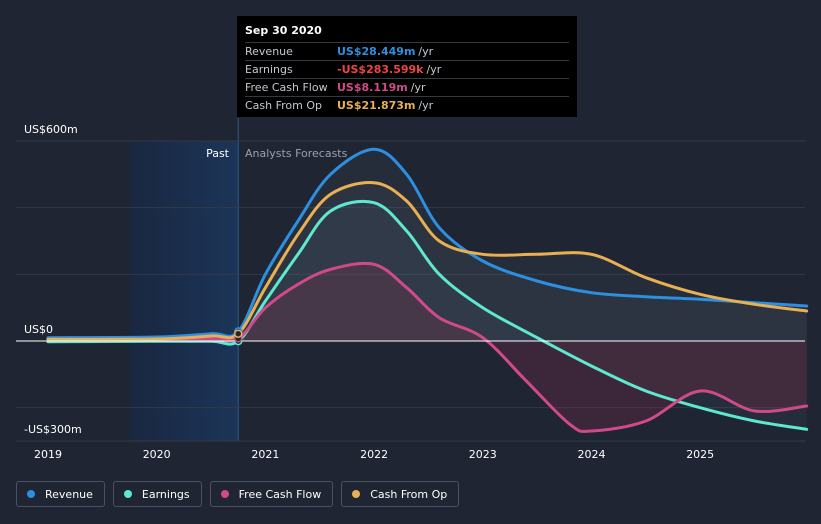  What do you see at coordinates (238, 333) in the screenshot?
I see `point-cash-from-op` at bounding box center [238, 333].